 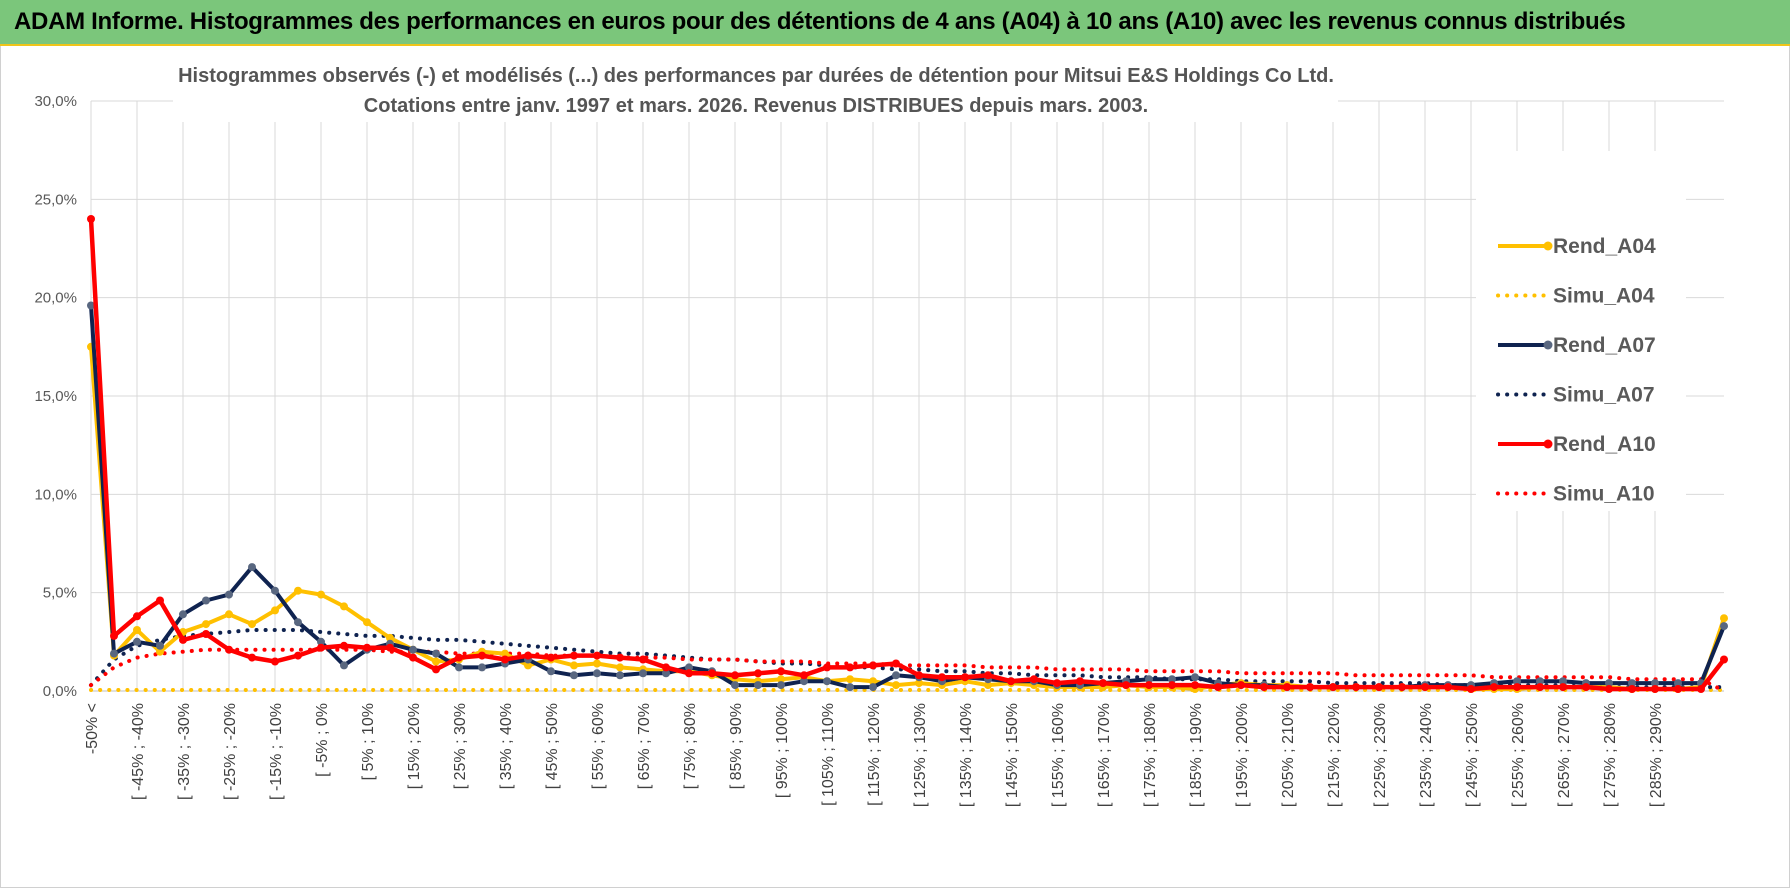 What do you see at coordinates (322, 740) in the screenshot?
I see `x-tick-label: [ -5% ; 0%` at bounding box center [322, 740].